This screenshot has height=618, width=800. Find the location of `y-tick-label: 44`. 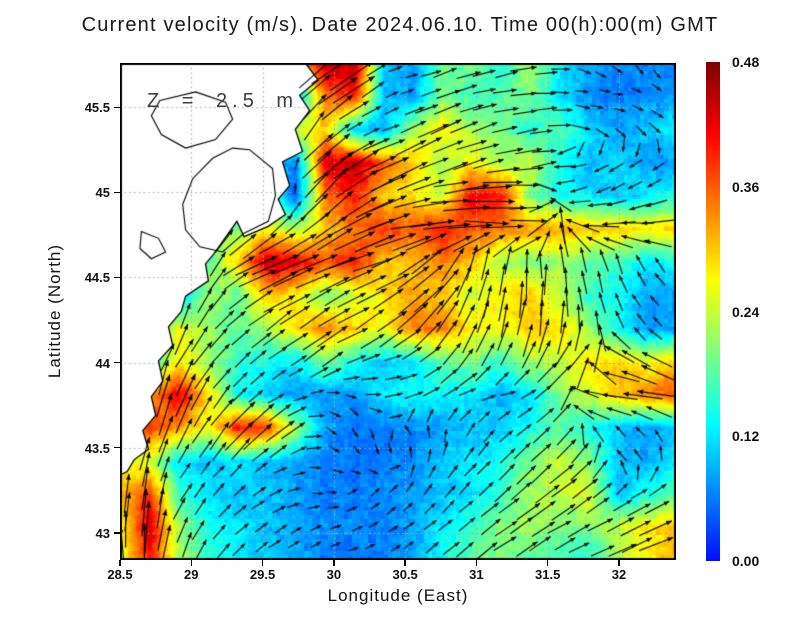

y-tick-label: 44 is located at coordinates (102, 363).